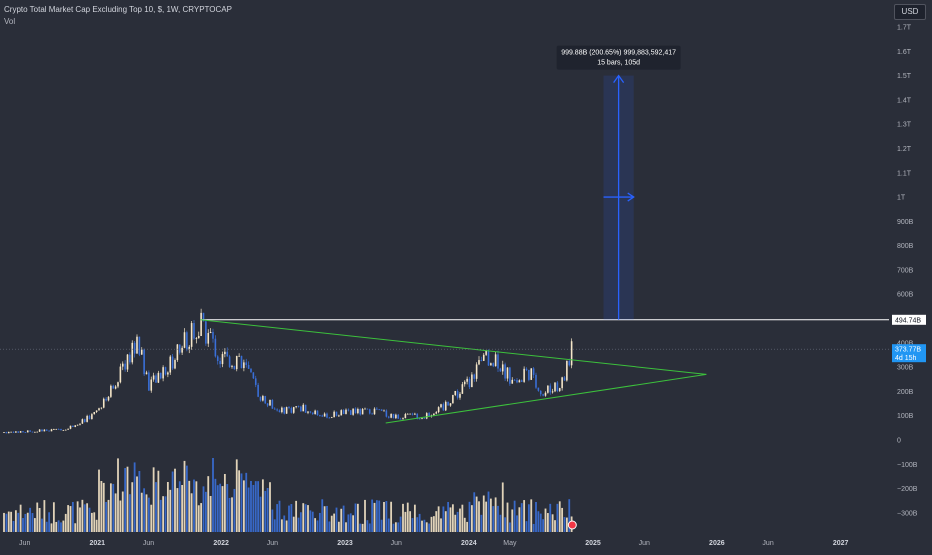  Describe the element at coordinates (546, 398) in the screenshot. I see `triangle-lower-trendline` at that location.